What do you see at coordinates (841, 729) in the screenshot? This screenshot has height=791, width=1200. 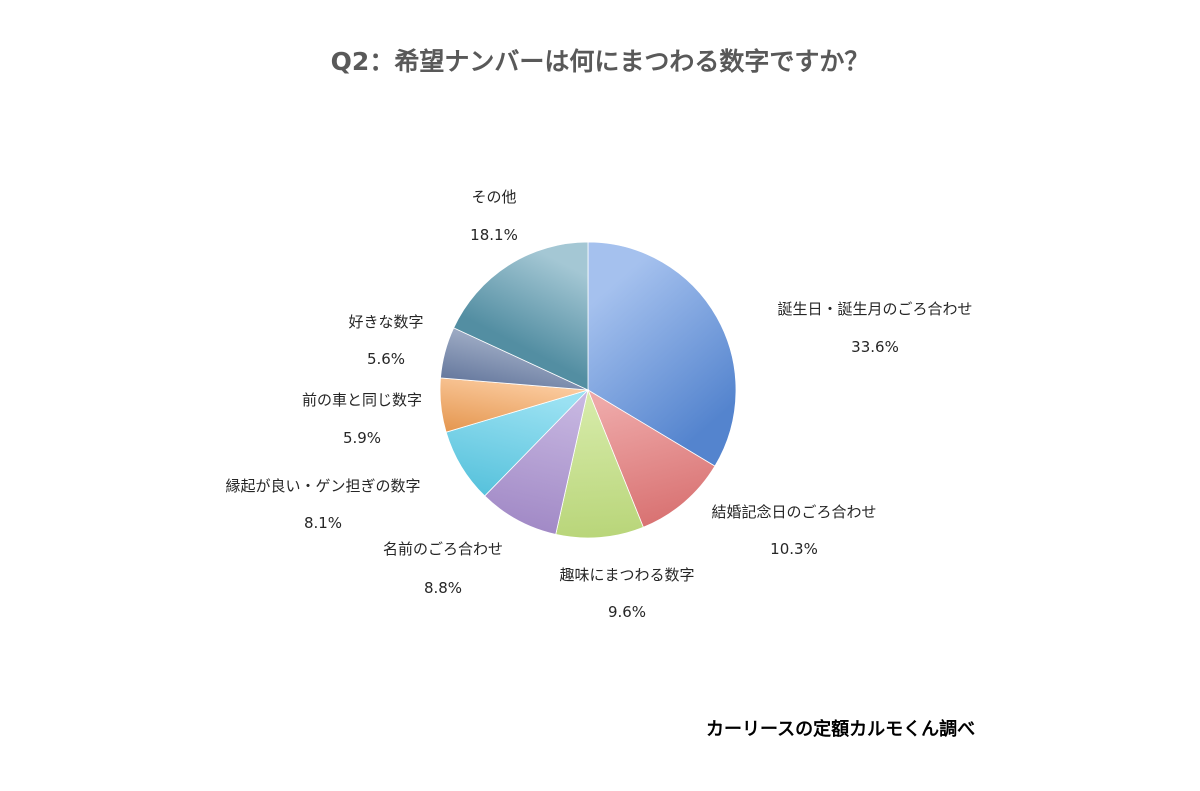 I see `source-credit: カーリースの定額カルモくん調べ` at bounding box center [841, 729].